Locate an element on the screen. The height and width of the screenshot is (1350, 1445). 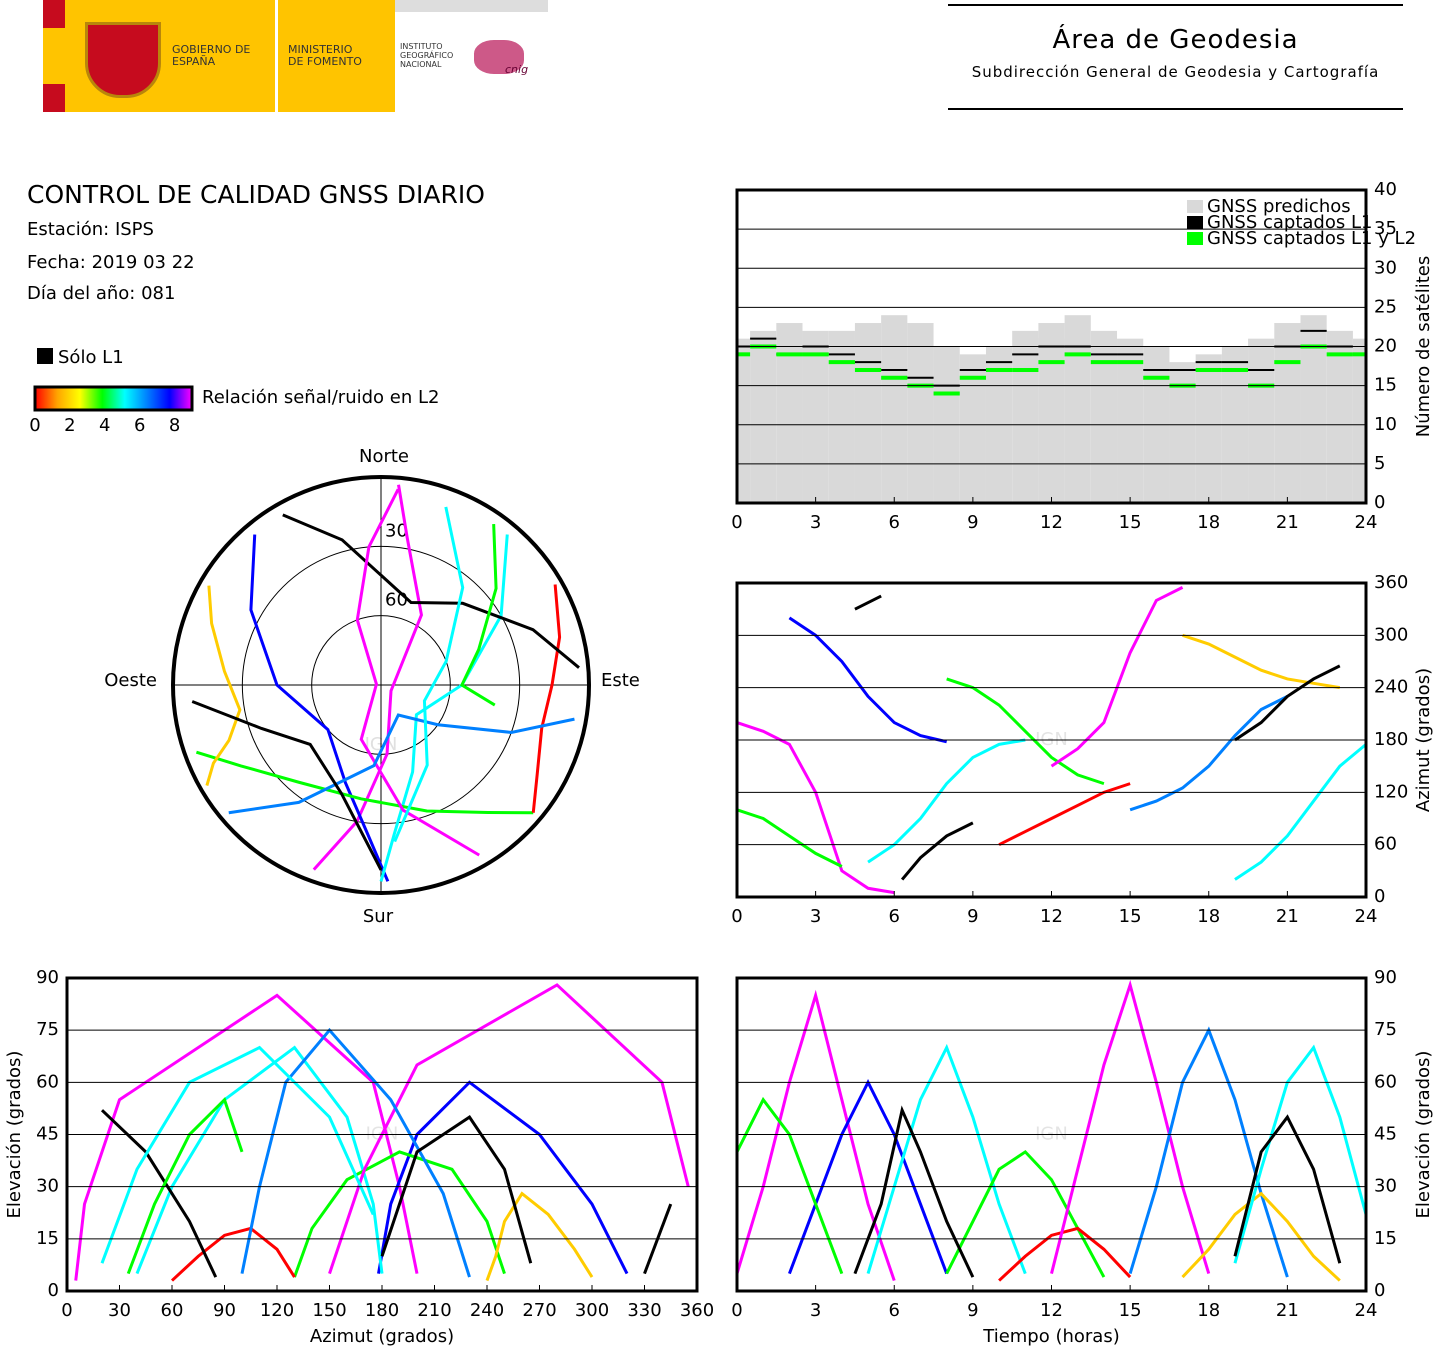
doy: Día del año: 081 is located at coordinates (101, 293).